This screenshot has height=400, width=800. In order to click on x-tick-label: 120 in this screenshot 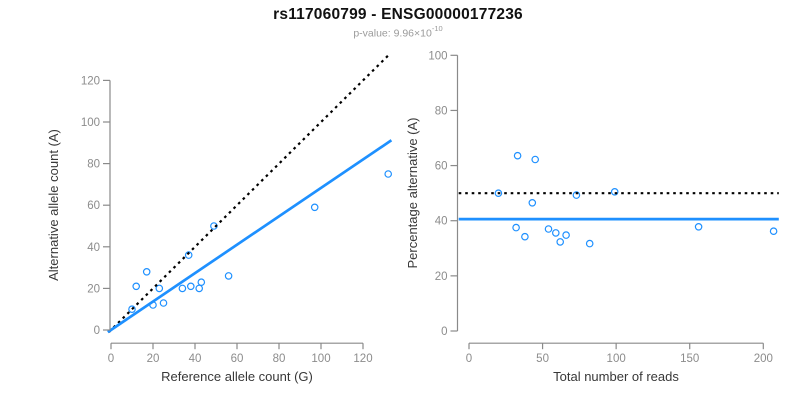, I will do `click(362, 359)`.